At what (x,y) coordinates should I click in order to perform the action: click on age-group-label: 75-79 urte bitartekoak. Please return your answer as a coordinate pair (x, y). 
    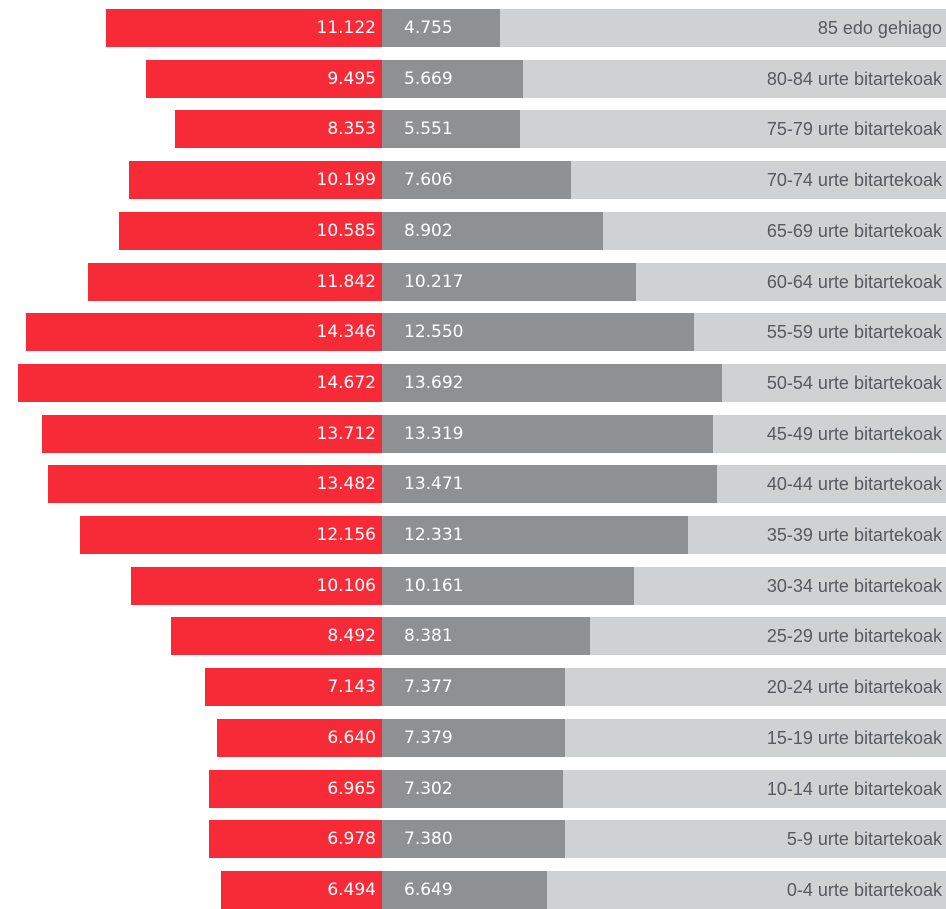
    Looking at the image, I should click on (854, 129).